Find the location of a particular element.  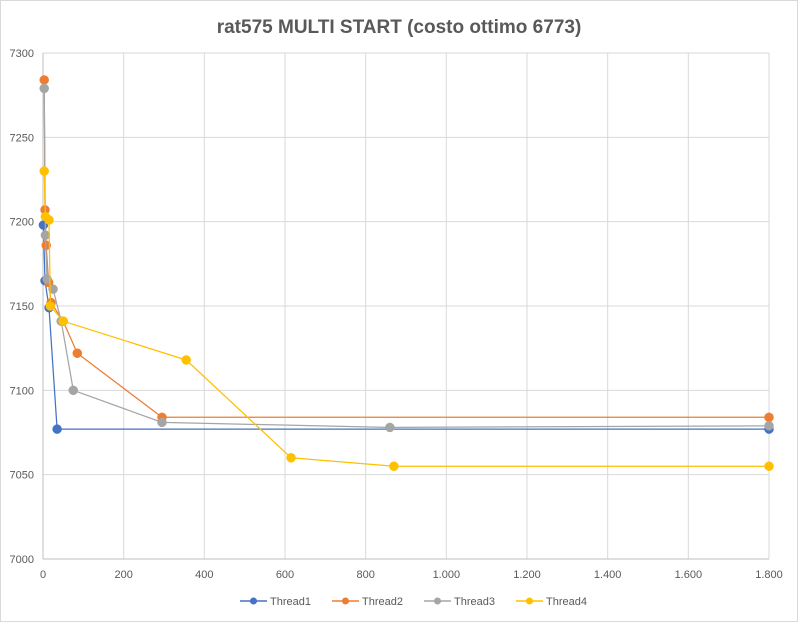

x-tick-label: 200 is located at coordinates (123, 575).